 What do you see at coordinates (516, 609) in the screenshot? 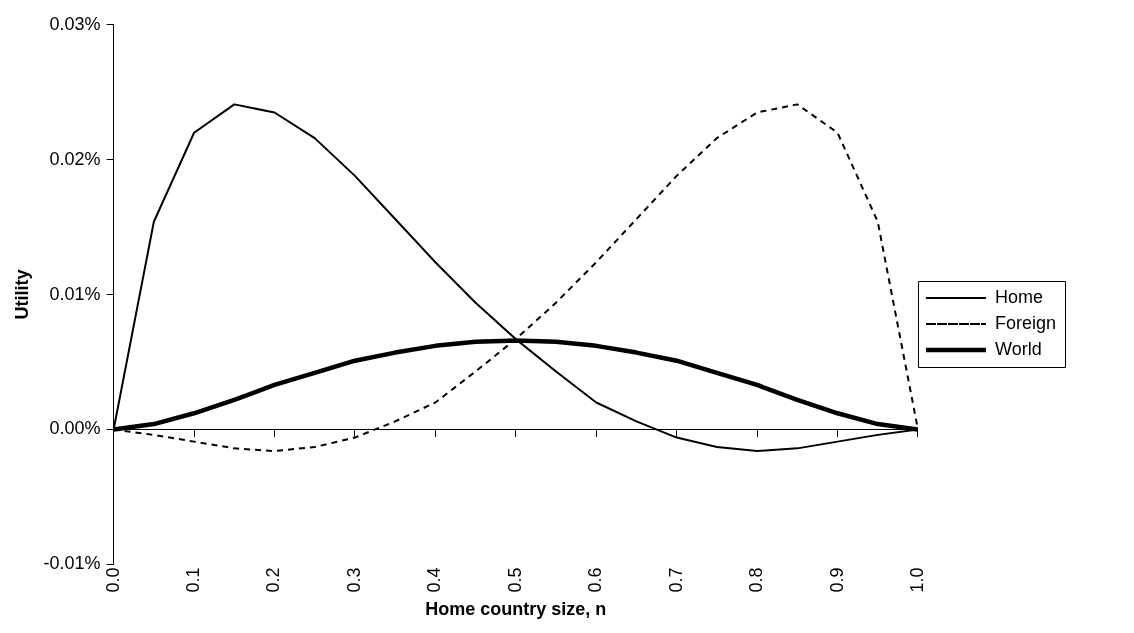
I see `x-axis-title: Home country size, n` at bounding box center [516, 609].